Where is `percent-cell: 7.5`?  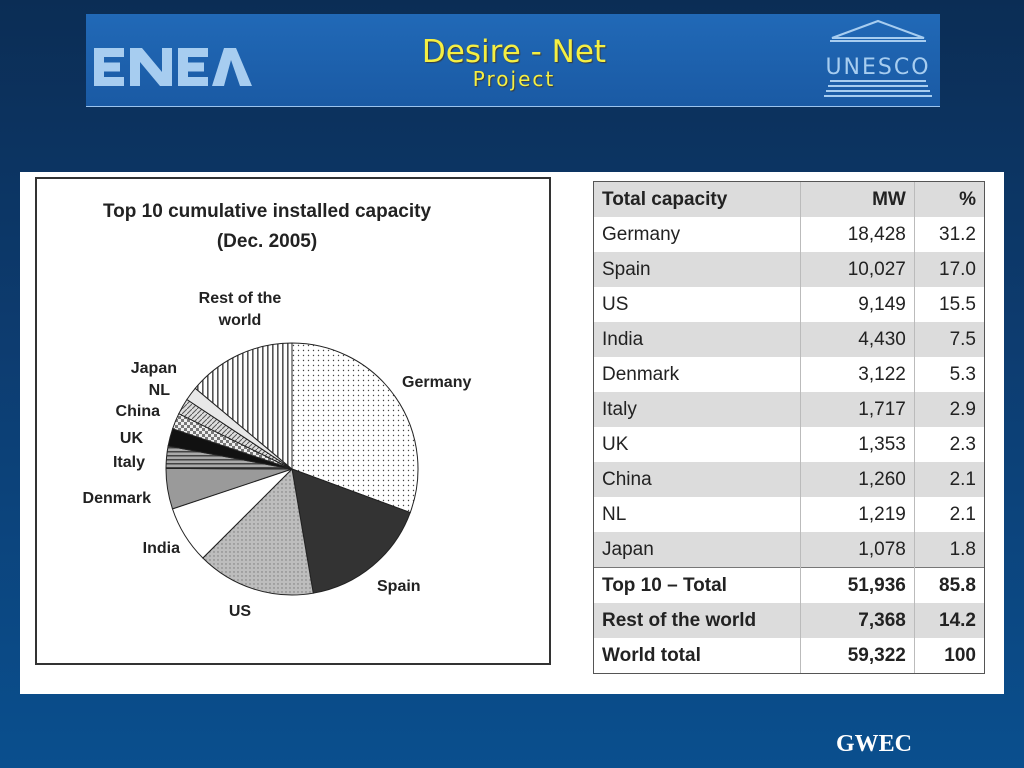 percent-cell: 7.5 is located at coordinates (949, 339).